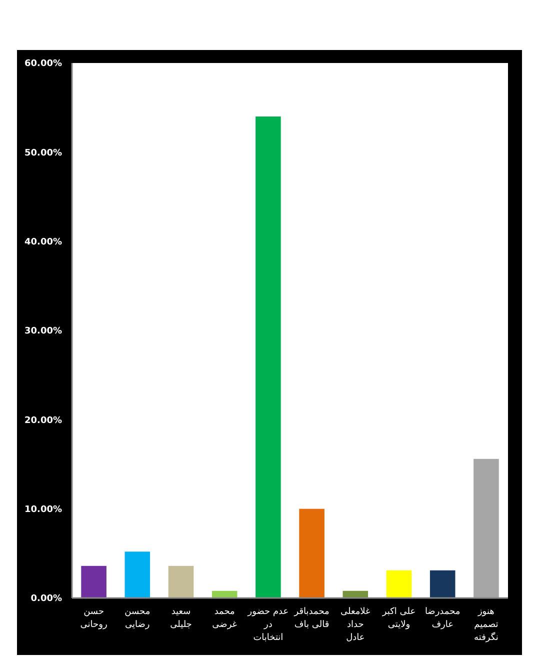 This screenshot has height=669, width=537. I want to click on x-tick-label: هنوز تصمیم نگرفته, so click(486, 625).